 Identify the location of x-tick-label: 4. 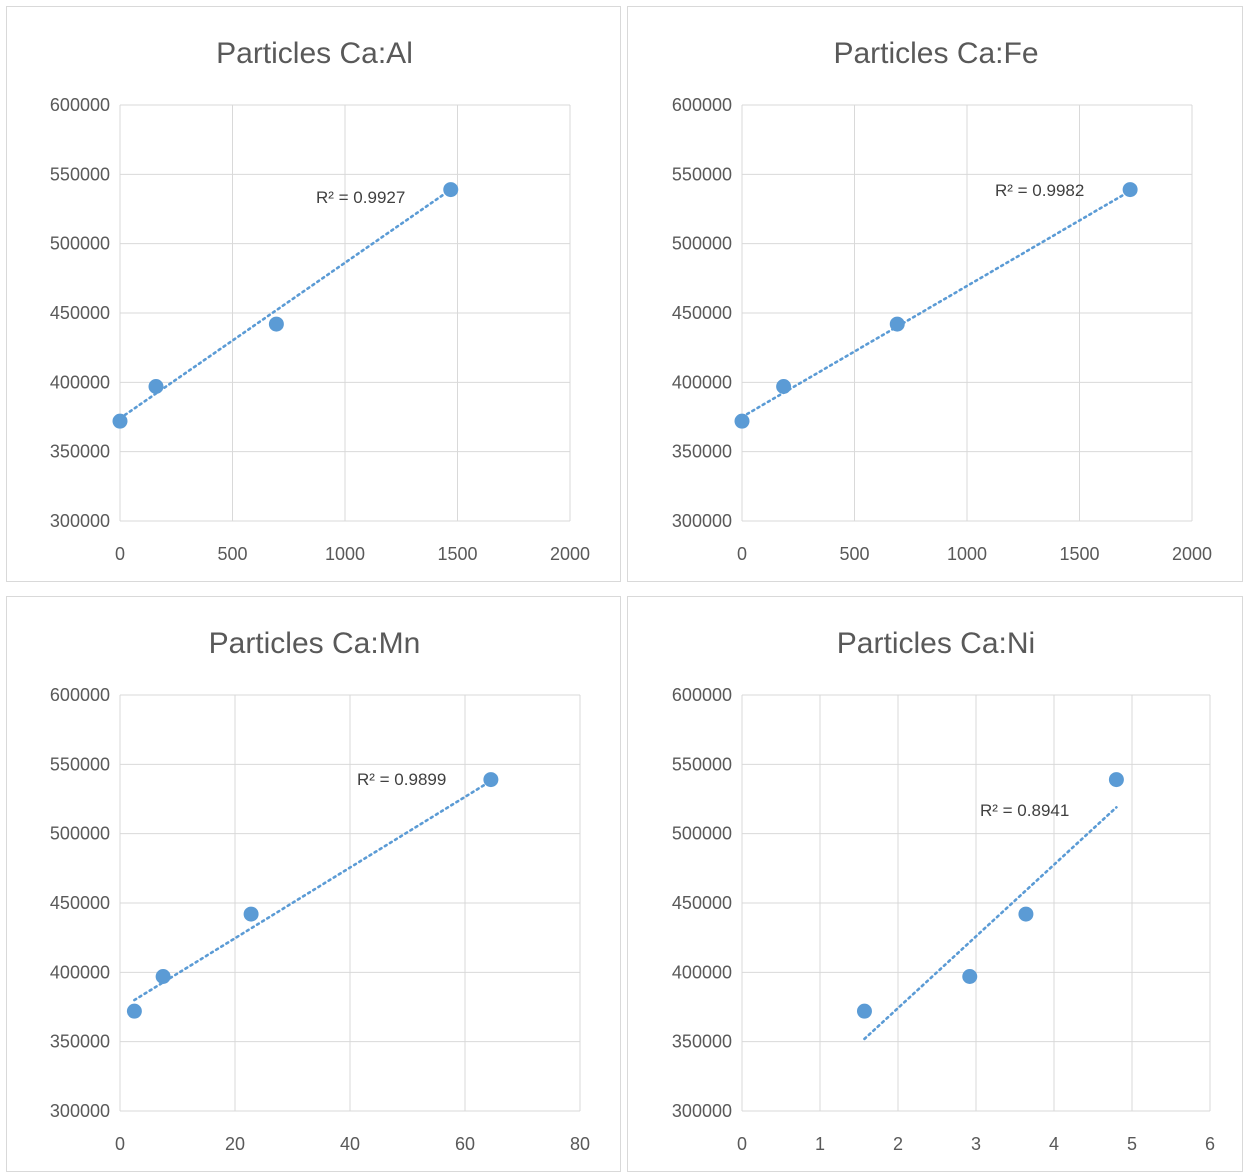
(1054, 1144).